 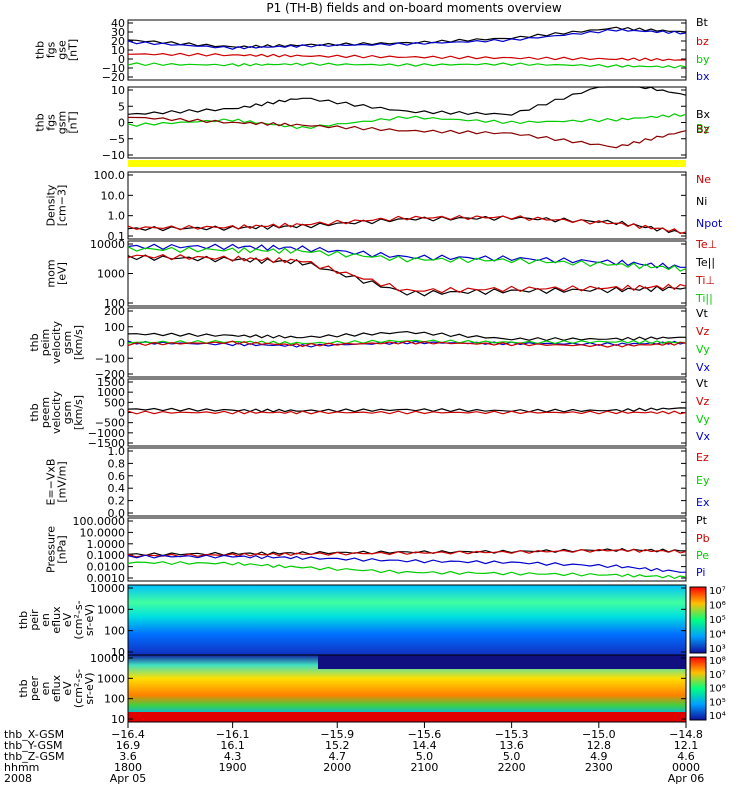 I want to click on y-axis-label: peem, so click(x=45, y=412).